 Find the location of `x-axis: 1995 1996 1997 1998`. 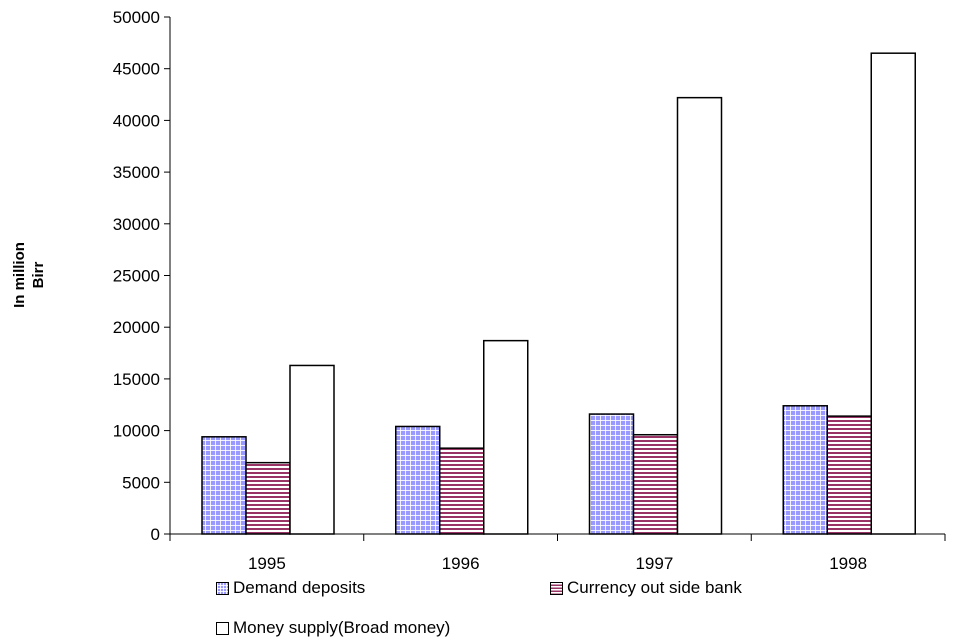

x-axis: 1995 1996 1997 1998 is located at coordinates (557, 553).